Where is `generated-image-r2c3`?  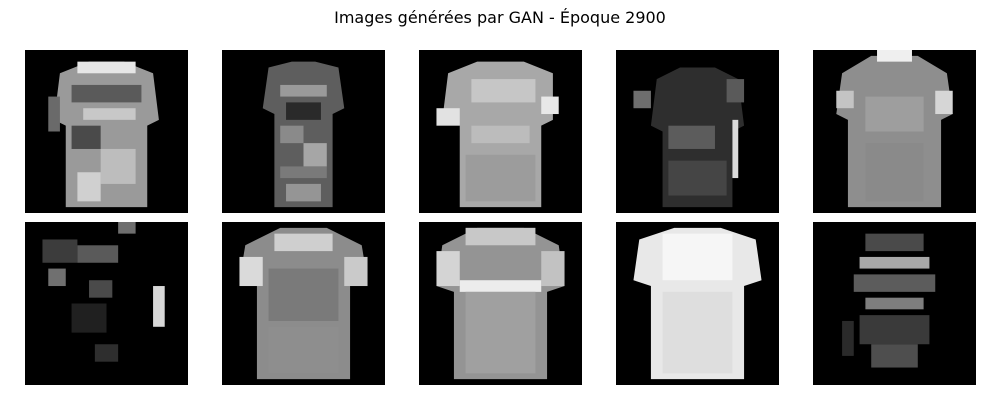 generated-image-r2c3 is located at coordinates (500, 303).